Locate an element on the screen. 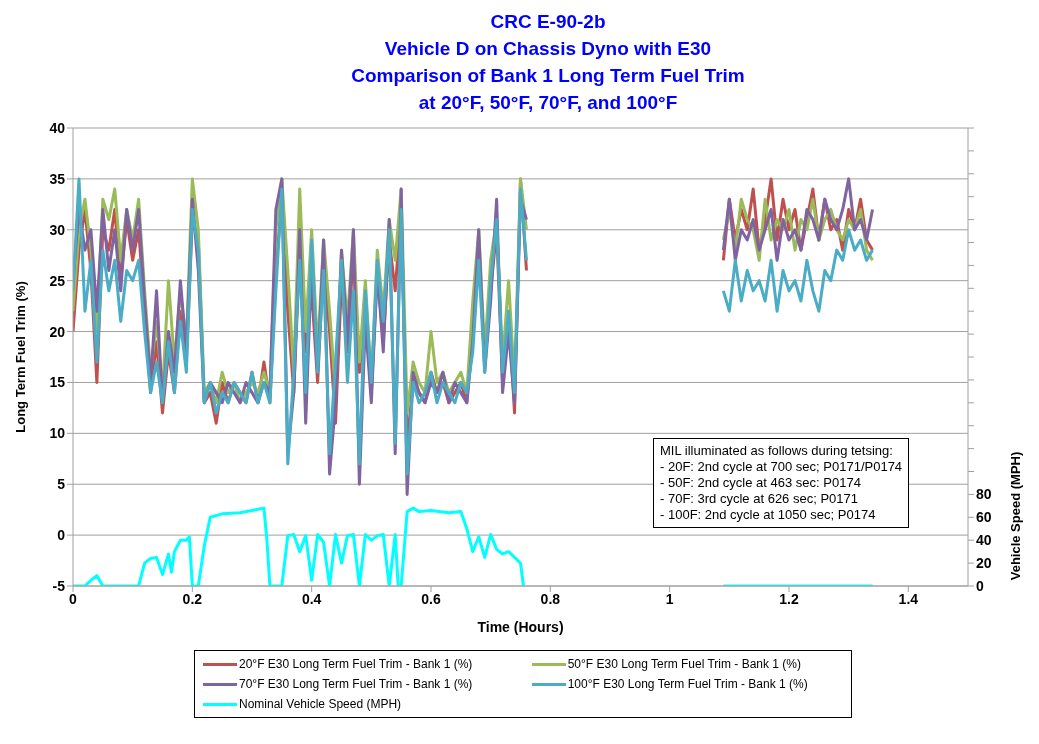 The height and width of the screenshot is (744, 1039). y-tick-label: 30 is located at coordinates (57, 229).